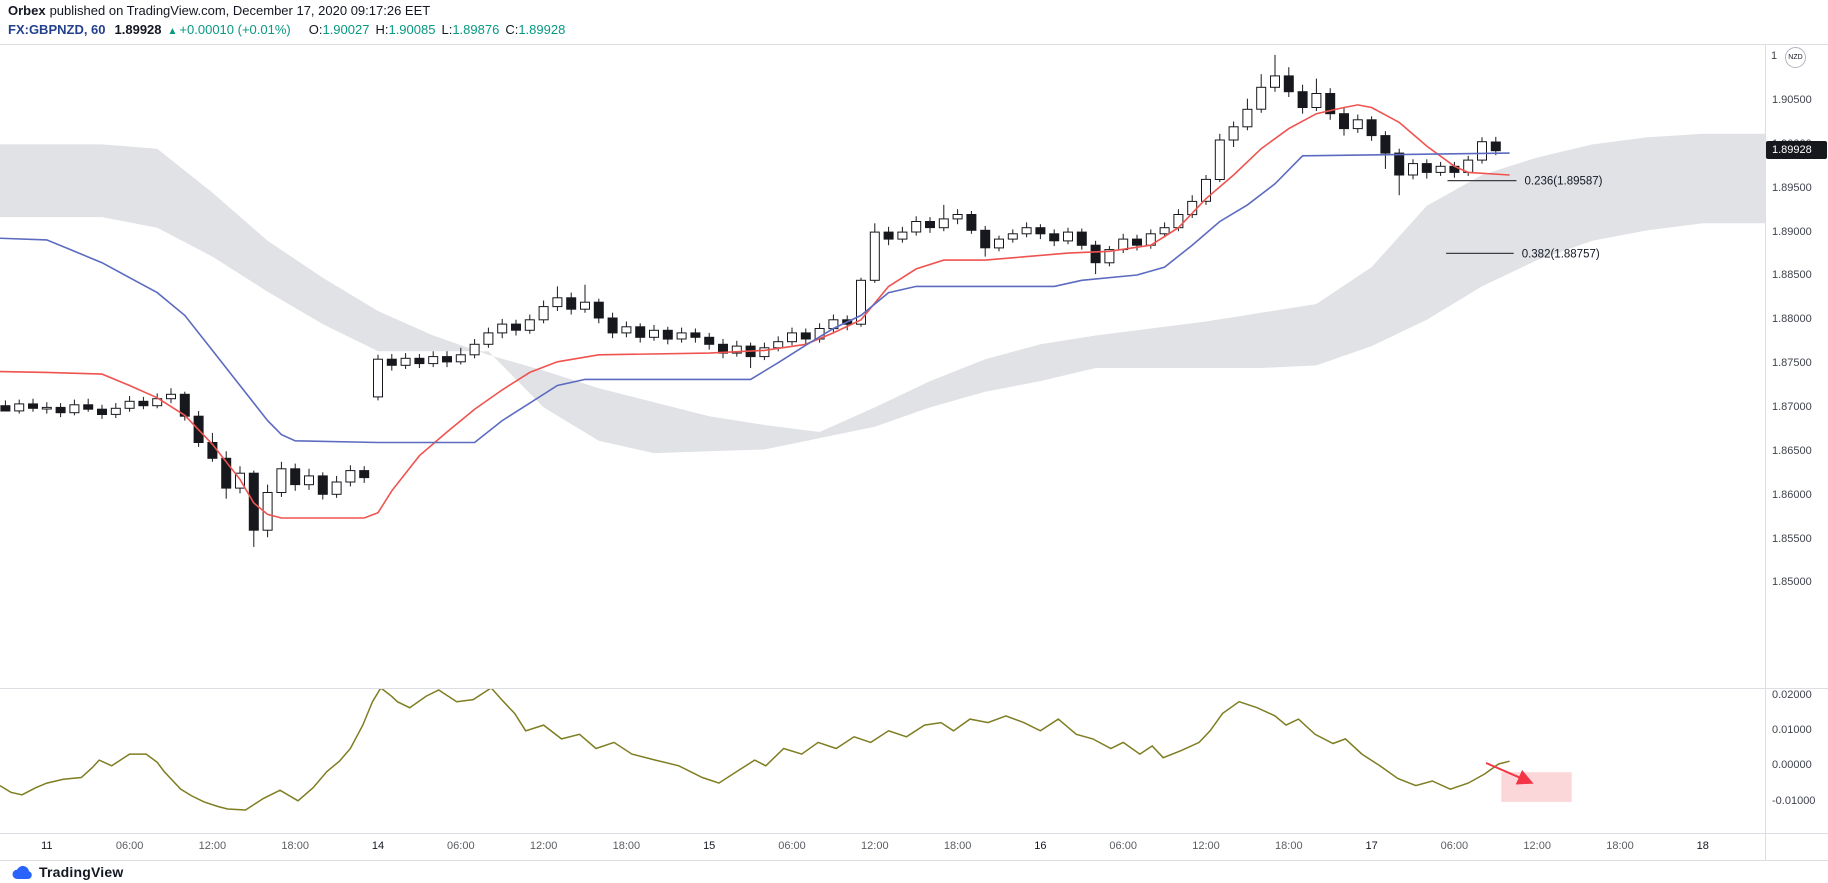  I want to click on panel-divider-line, so click(914, 688).